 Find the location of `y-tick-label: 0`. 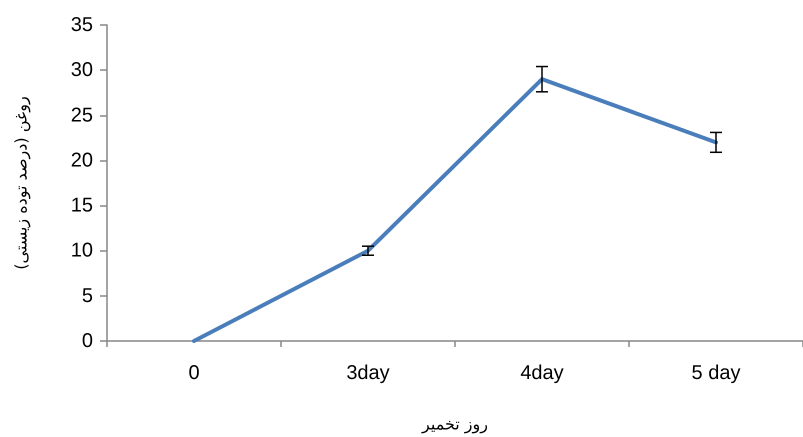

y-tick-label: 0 is located at coordinates (87, 341).